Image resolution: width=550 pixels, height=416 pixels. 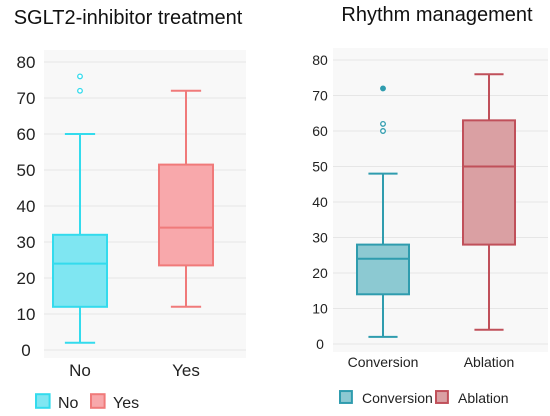 I want to click on panel-1-title: SGLT2-inhibitor treatment, so click(x=128, y=18).